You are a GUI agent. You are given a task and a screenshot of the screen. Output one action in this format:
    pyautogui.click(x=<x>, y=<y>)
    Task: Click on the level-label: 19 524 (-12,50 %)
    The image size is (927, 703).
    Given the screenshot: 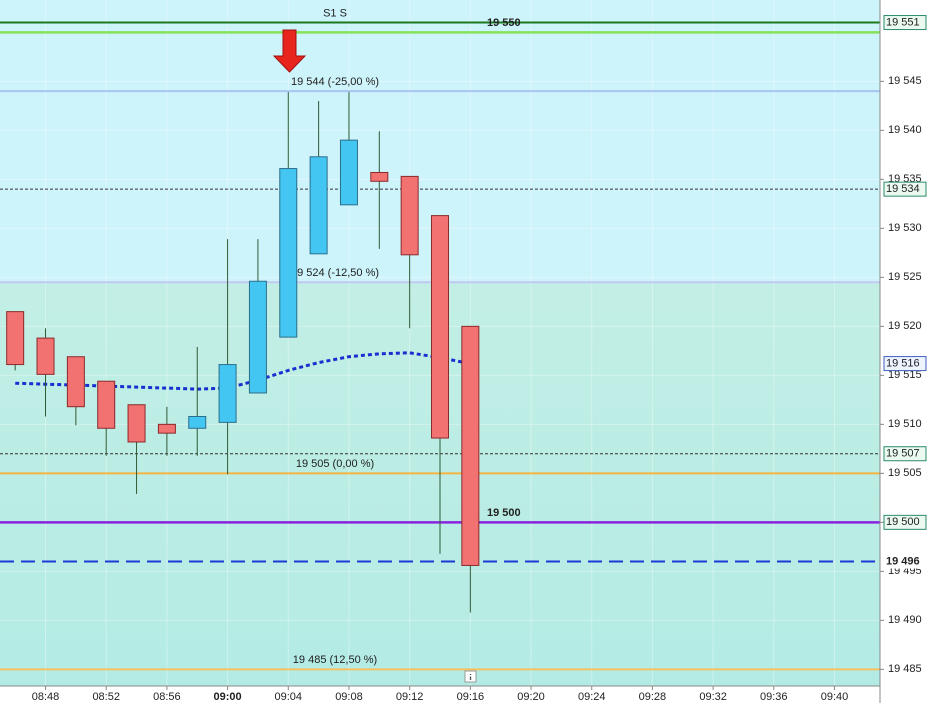 What is the action you would take?
    pyautogui.click(x=335, y=273)
    